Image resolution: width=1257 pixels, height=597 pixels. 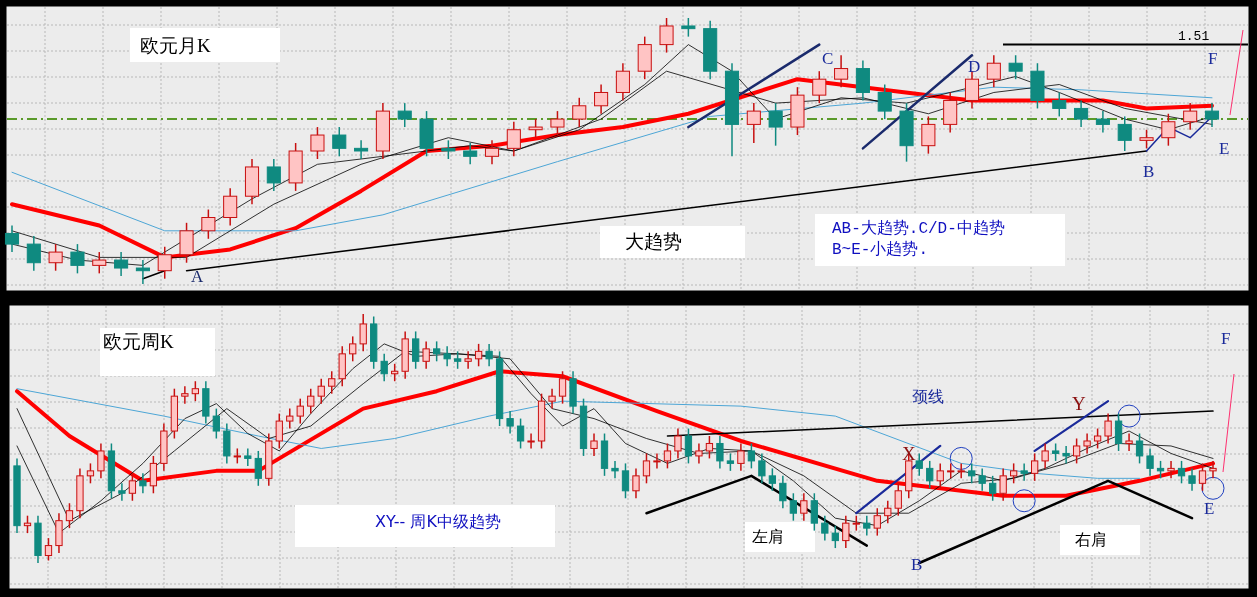 What do you see at coordinates (1079, 403) in the screenshot?
I see `annotation: Y` at bounding box center [1079, 403].